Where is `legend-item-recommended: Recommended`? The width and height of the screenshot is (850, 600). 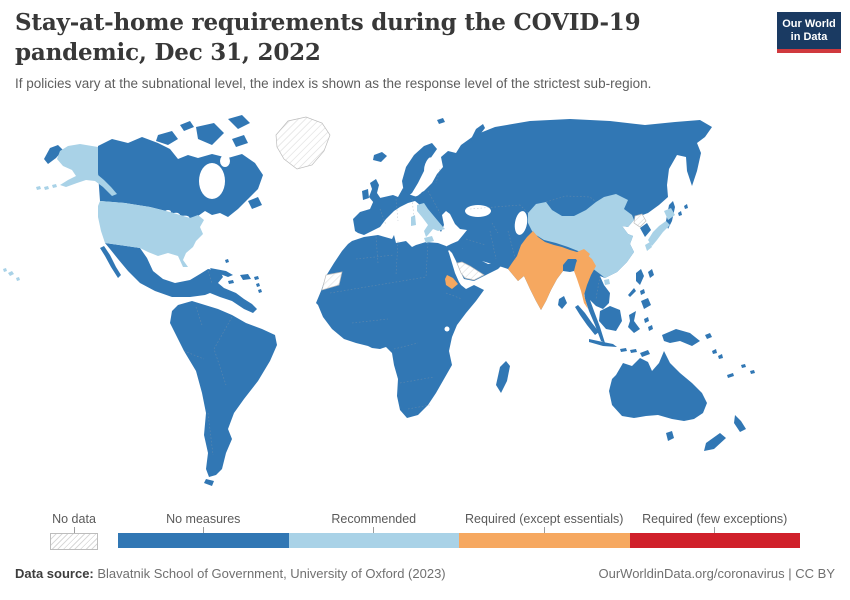
legend-item-recommended: Recommended is located at coordinates (373, 530).